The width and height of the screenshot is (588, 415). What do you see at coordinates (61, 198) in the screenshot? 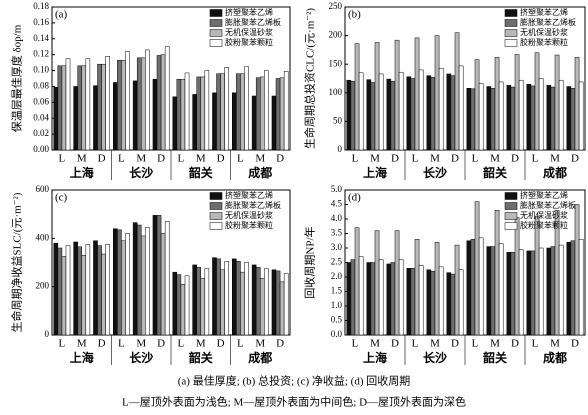
I see `panel-label: (c)` at bounding box center [61, 198].